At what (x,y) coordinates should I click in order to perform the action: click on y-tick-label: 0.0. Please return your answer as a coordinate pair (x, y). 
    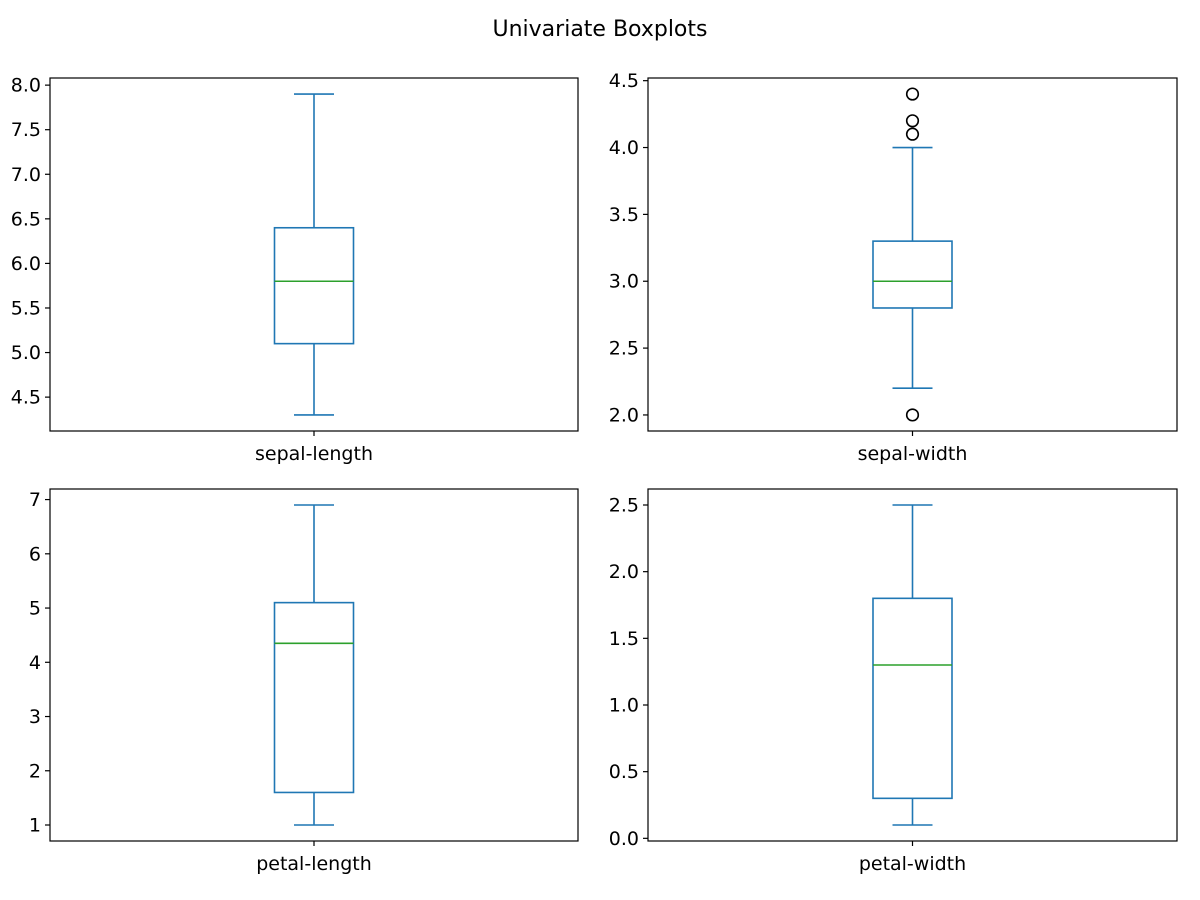
    Looking at the image, I should click on (624, 839).